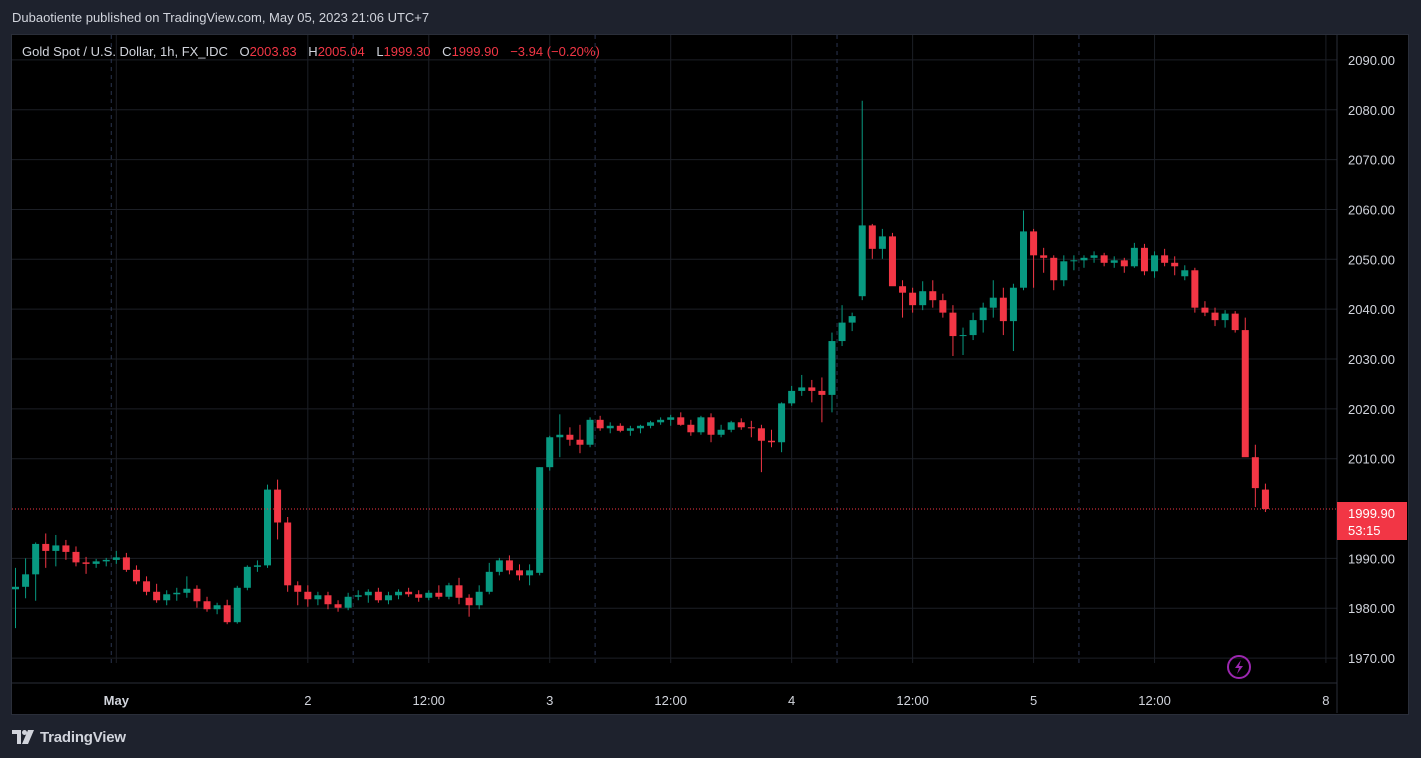 This screenshot has height=758, width=1421. What do you see at coordinates (1371, 60) in the screenshot?
I see `y-tick-label: 2090.00` at bounding box center [1371, 60].